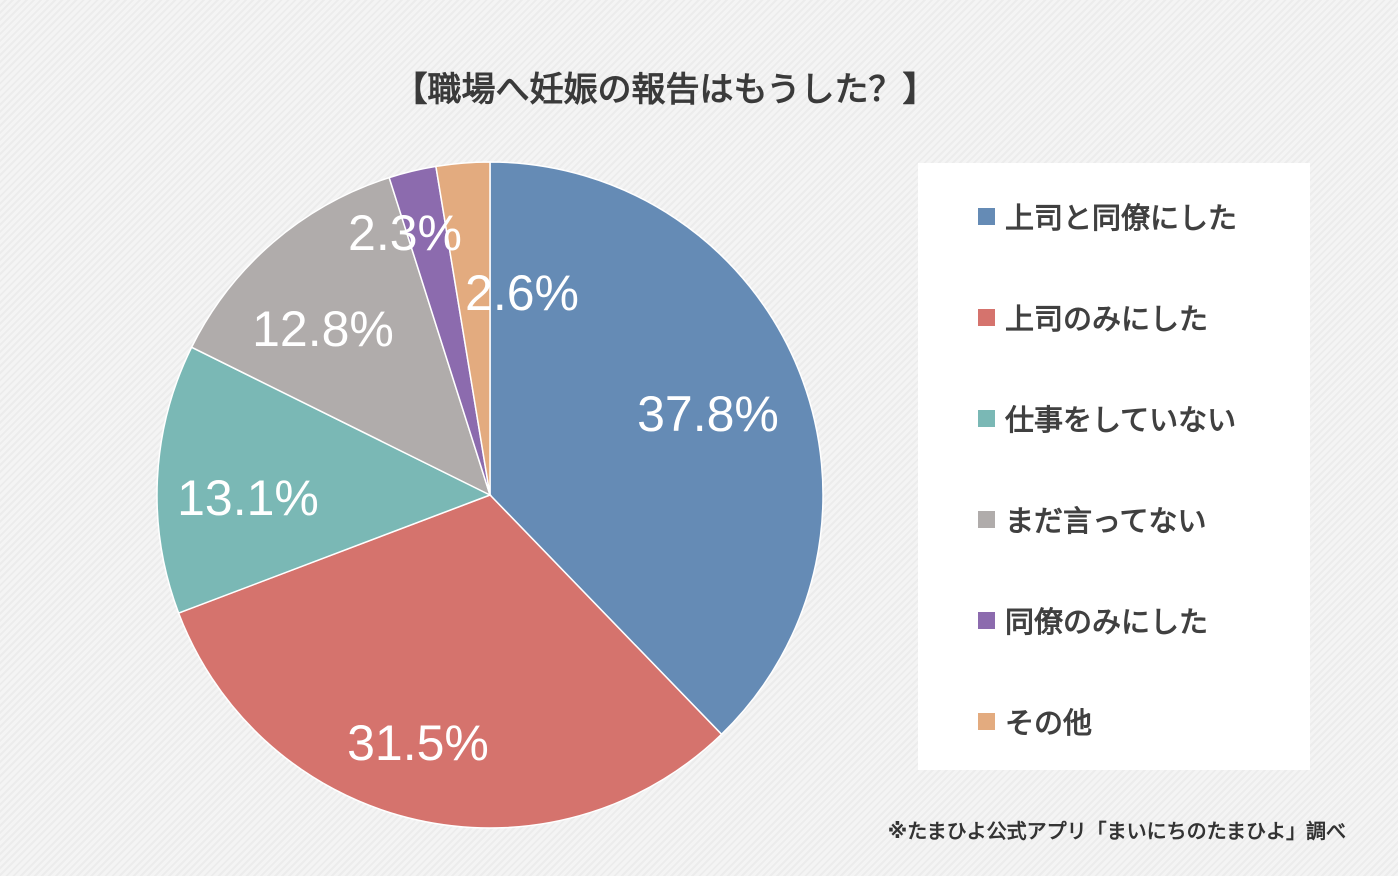 The image size is (1398, 876). Describe the element at coordinates (323, 329) in the screenshot. I see `data-label: 12.8%` at that location.